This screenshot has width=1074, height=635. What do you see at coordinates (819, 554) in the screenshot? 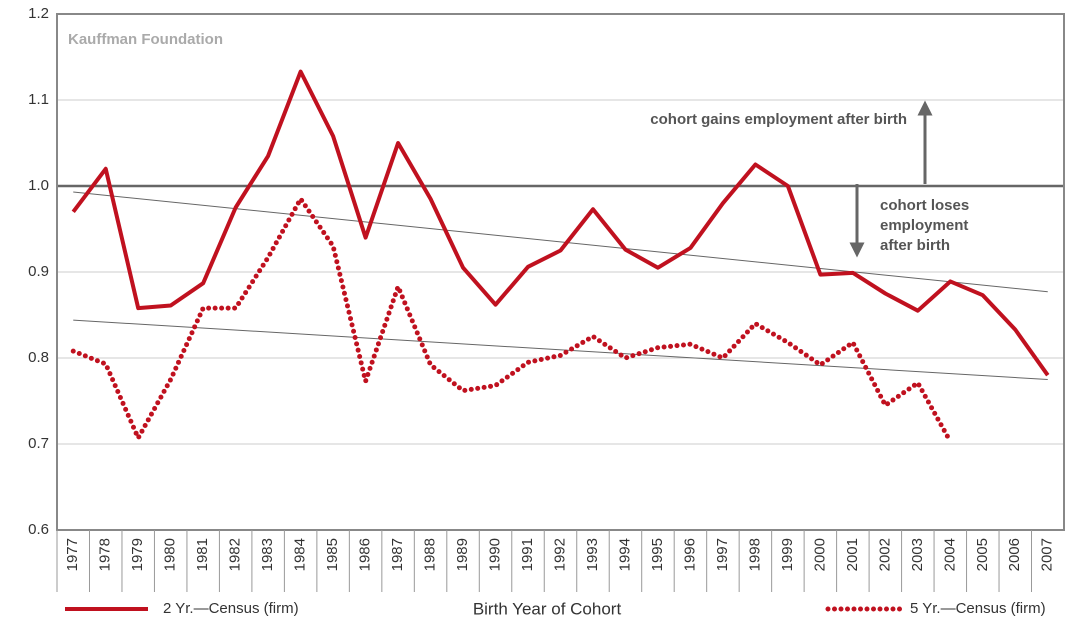
I see `x-tick-label: 2000` at bounding box center [819, 554].